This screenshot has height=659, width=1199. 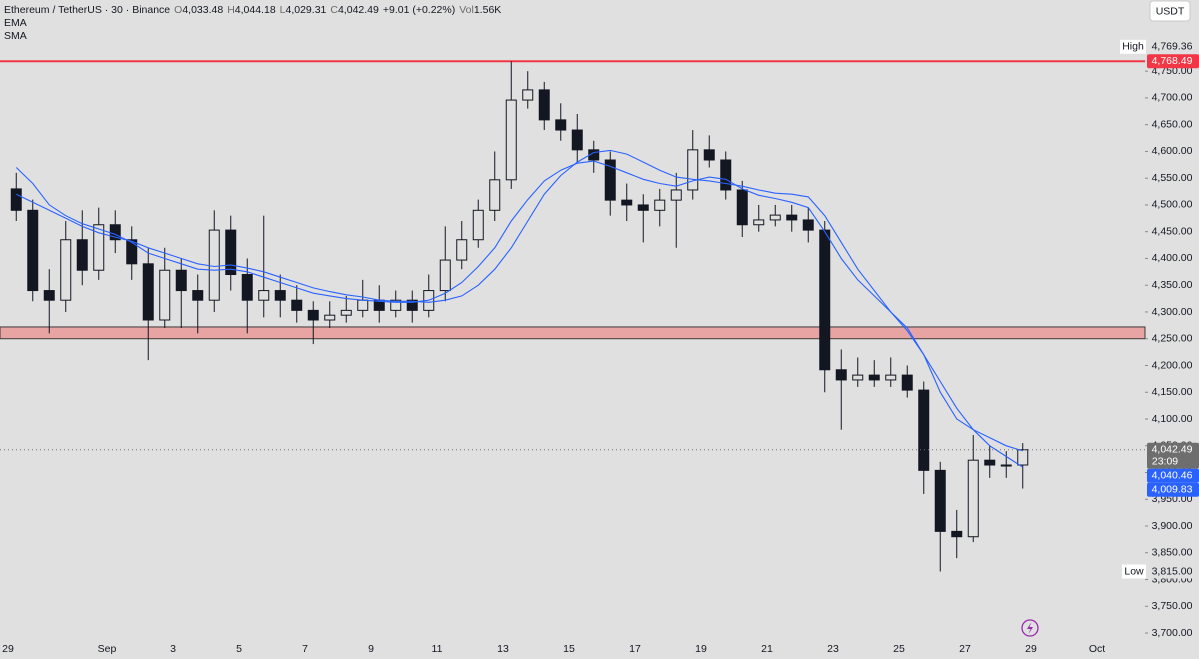 What do you see at coordinates (1172, 419) in the screenshot?
I see `y-tick-label: 4,100.00` at bounding box center [1172, 419].